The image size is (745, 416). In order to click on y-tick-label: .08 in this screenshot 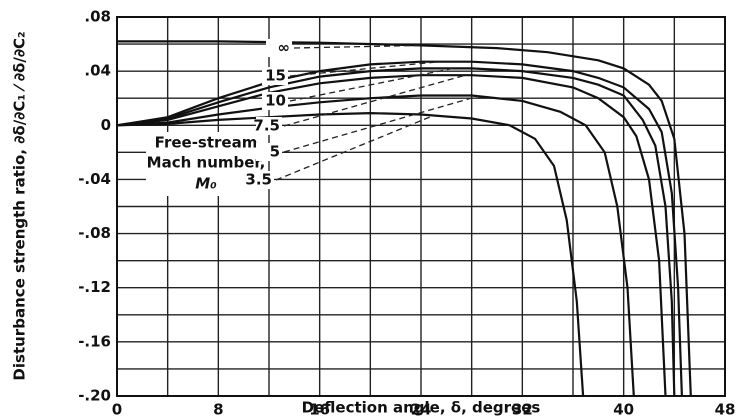, I will do `click(97, 17)`.